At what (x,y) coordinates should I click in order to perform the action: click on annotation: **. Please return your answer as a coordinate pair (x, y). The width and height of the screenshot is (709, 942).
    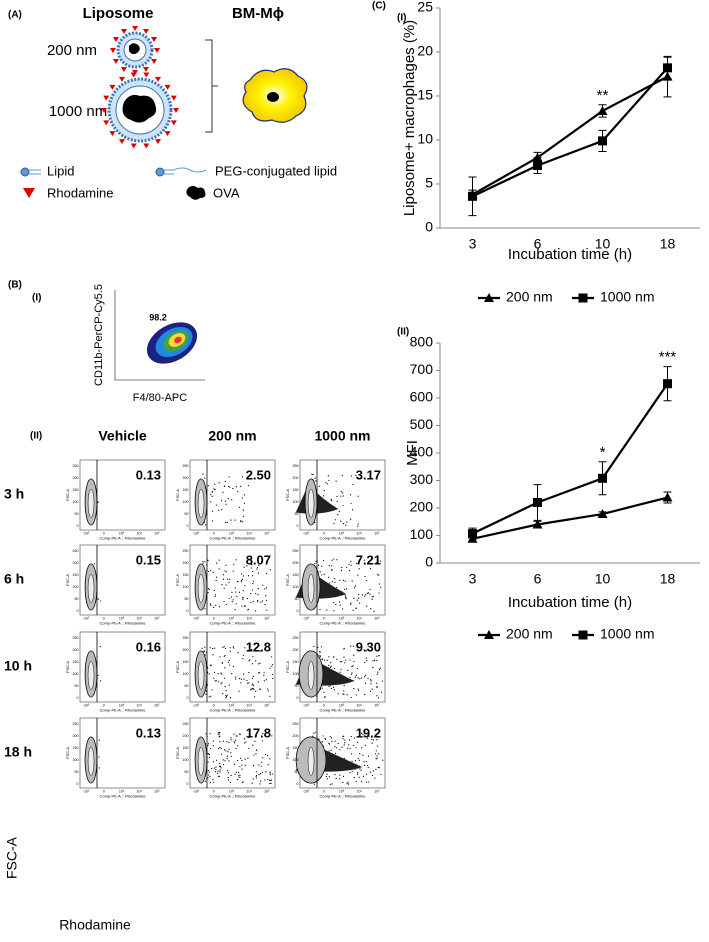
    Looking at the image, I should click on (603, 95).